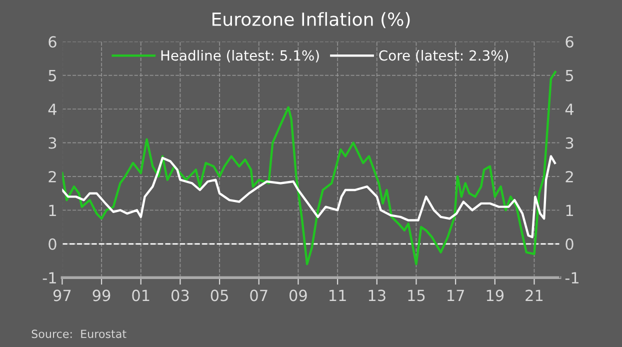 The height and width of the screenshot is (347, 622). What do you see at coordinates (456, 296) in the screenshot?
I see `x-tick-label: 17` at bounding box center [456, 296].